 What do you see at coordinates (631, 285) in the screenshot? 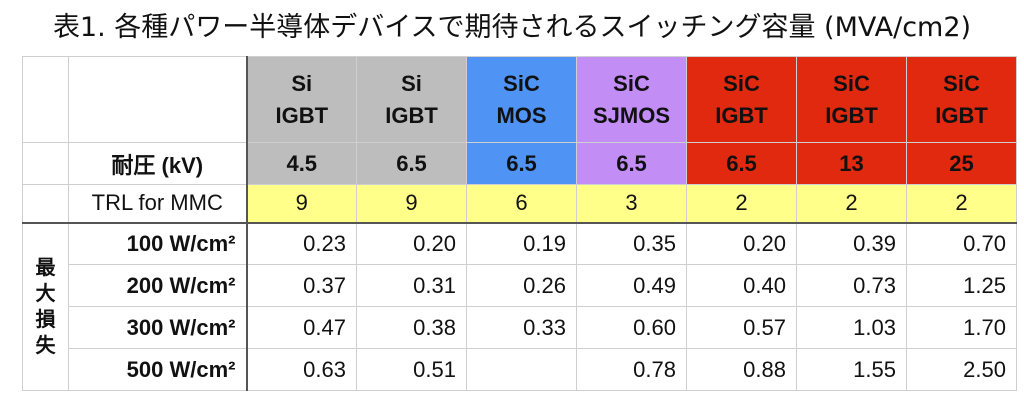
I see `value-cell: 0.49` at bounding box center [631, 285].